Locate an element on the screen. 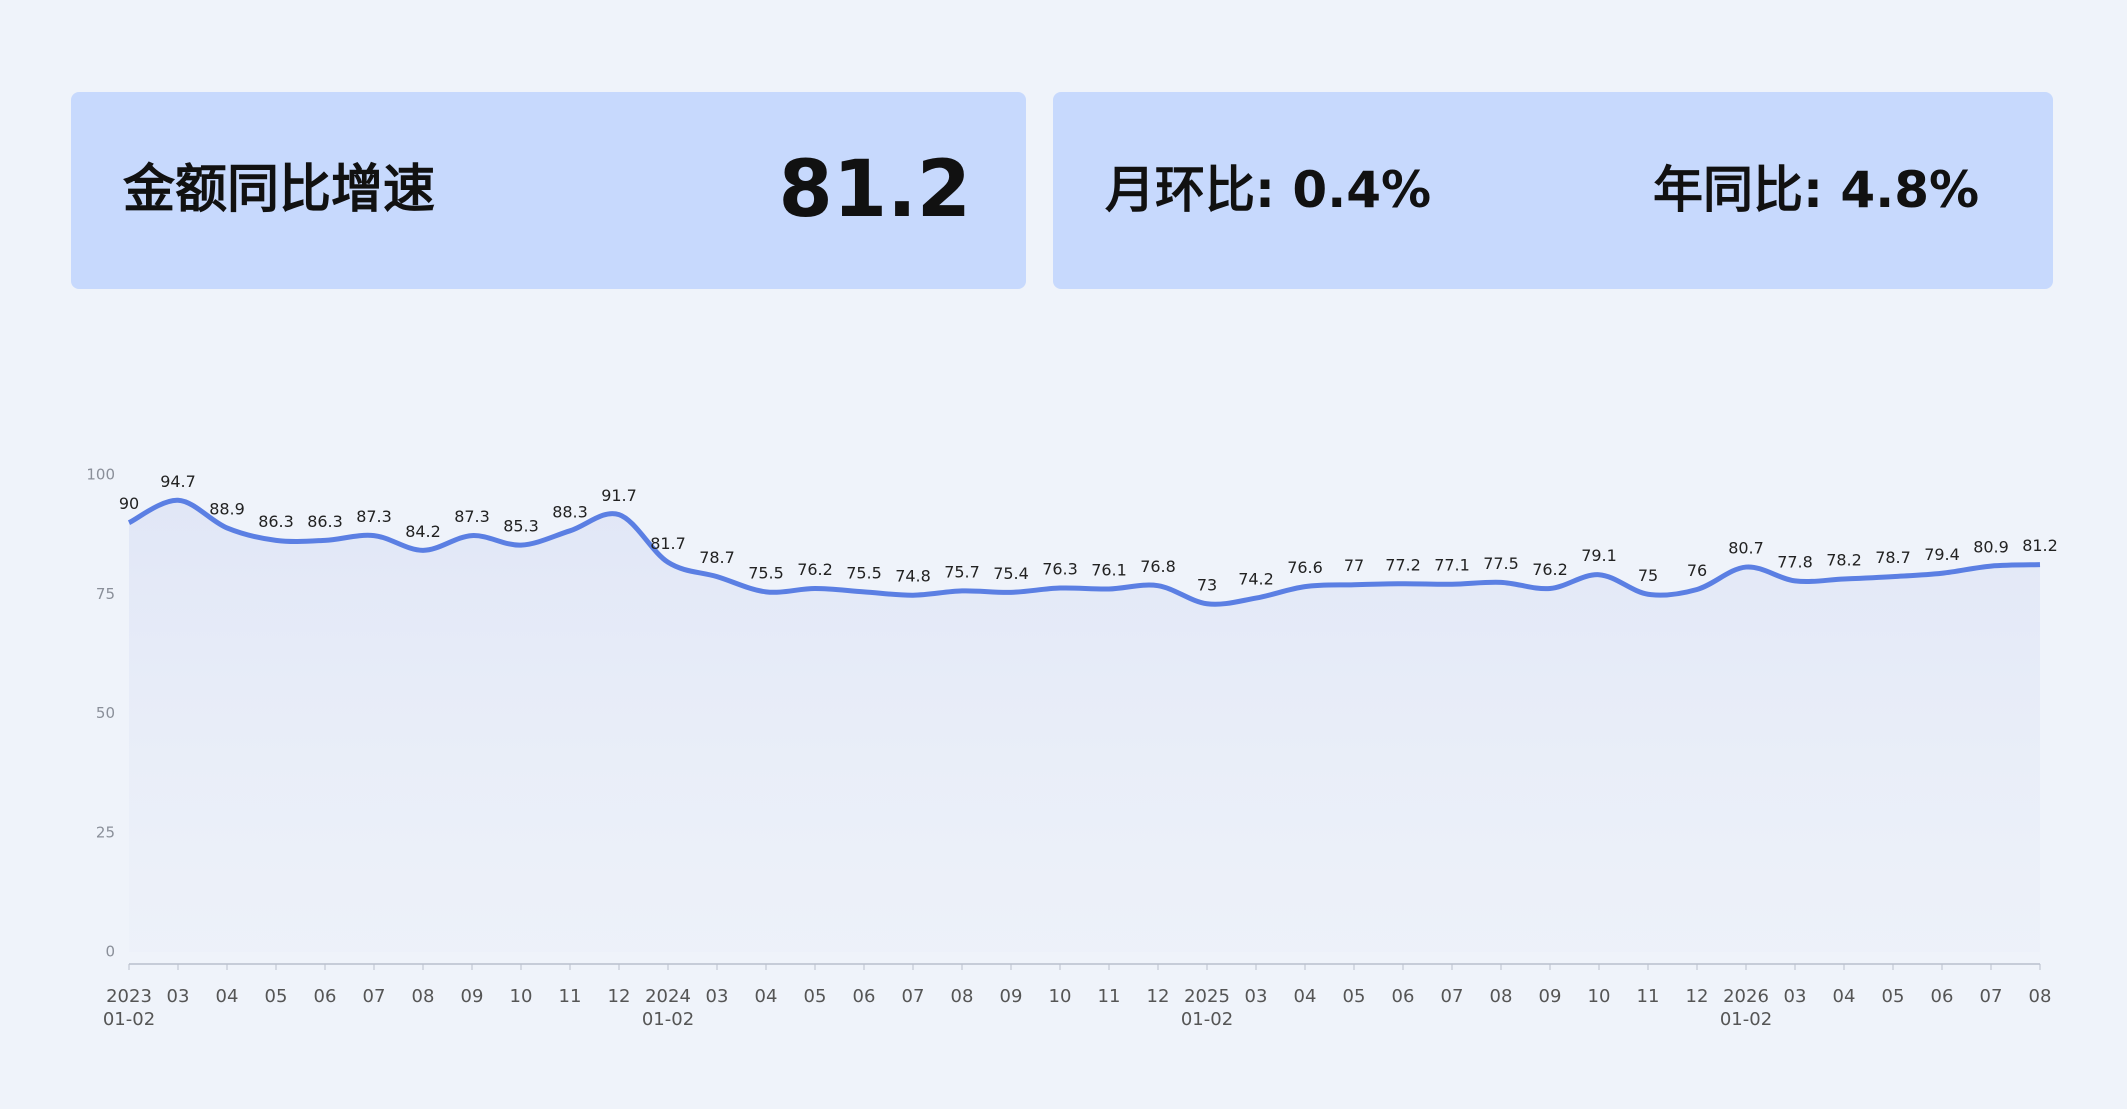 This screenshot has width=2127, height=1109. kpi-label: 年同比: is located at coordinates (1738, 190).